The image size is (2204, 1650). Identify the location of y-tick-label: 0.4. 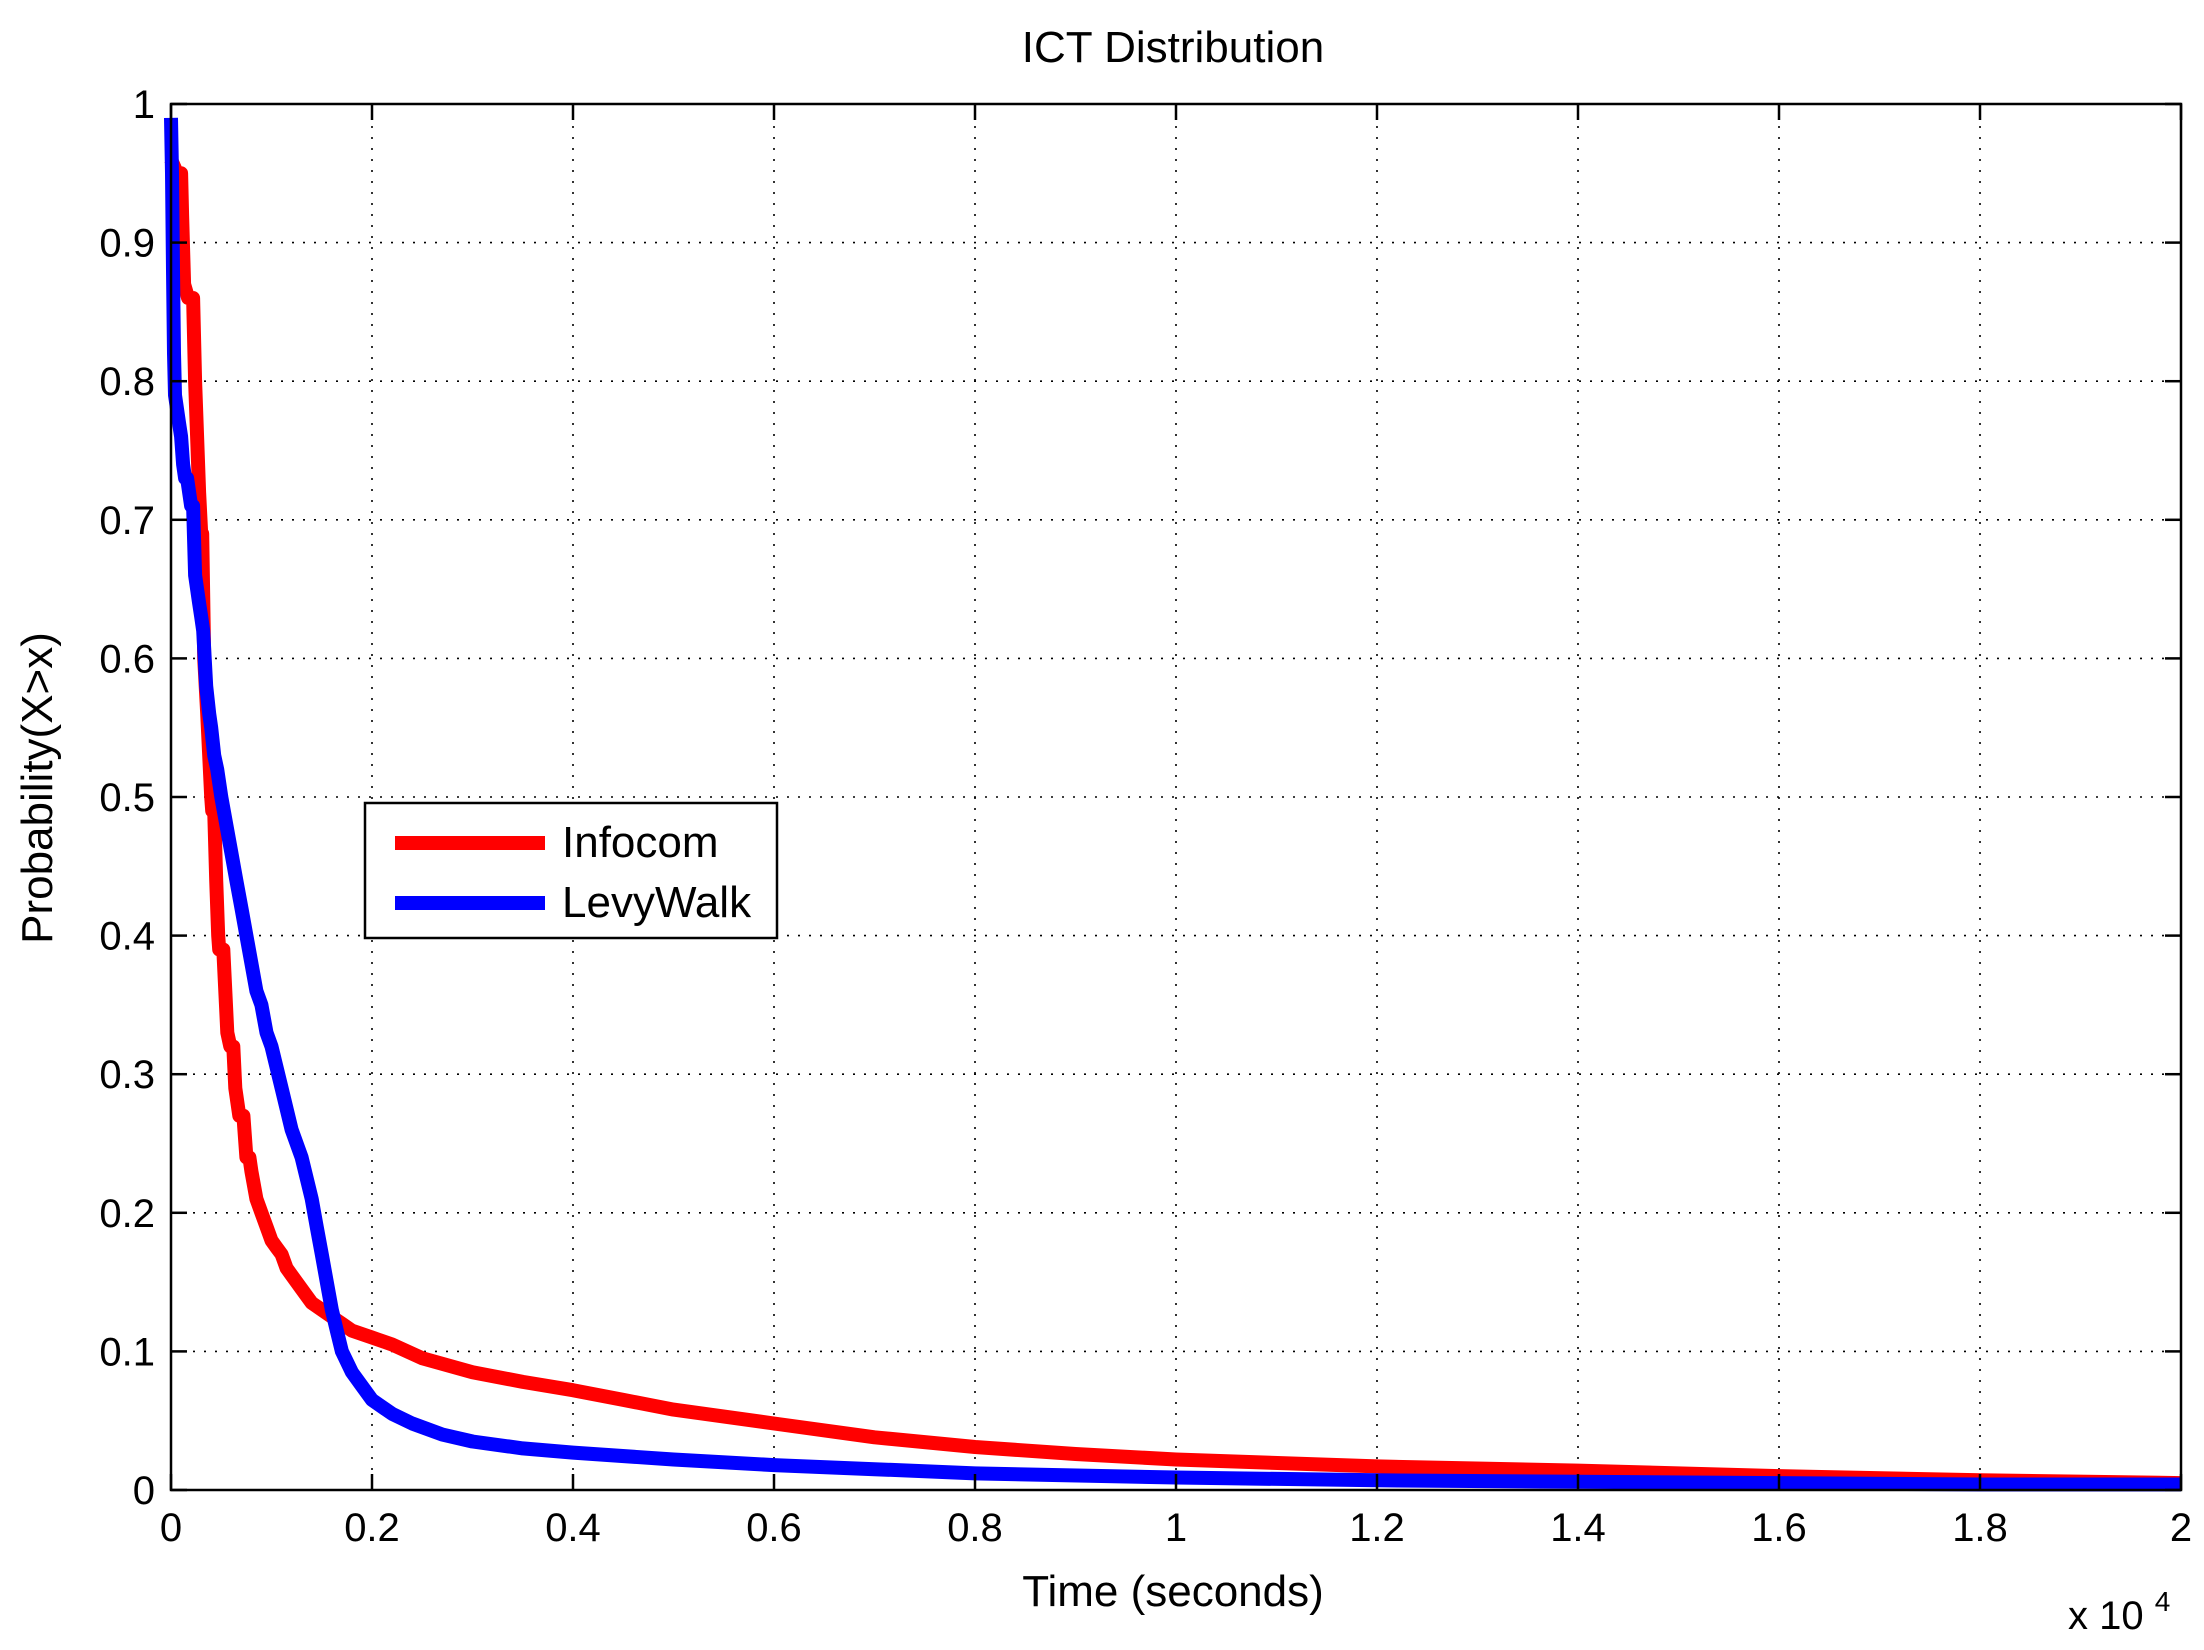
(127, 937).